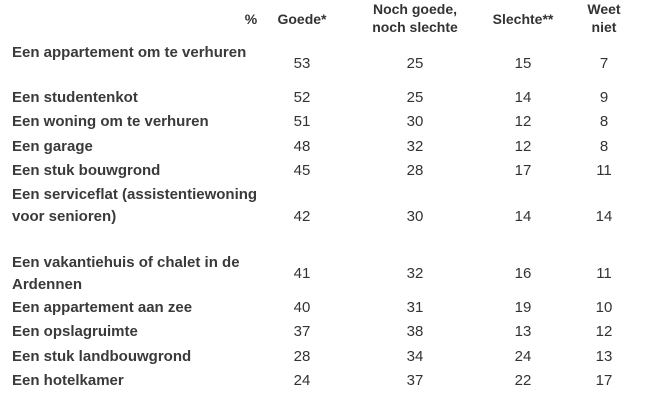 The height and width of the screenshot is (406, 645). What do you see at coordinates (322, 122) in the screenshot?
I see `table-row: Een woning om te verhuren 51 30 12 8` at bounding box center [322, 122].